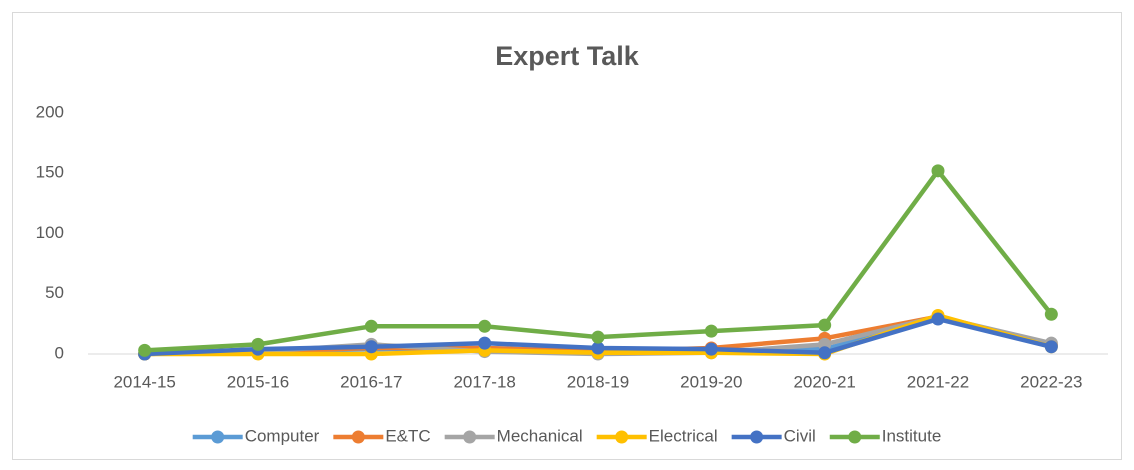  Describe the element at coordinates (50, 172) in the screenshot. I see `y-tick-label: 150` at that location.